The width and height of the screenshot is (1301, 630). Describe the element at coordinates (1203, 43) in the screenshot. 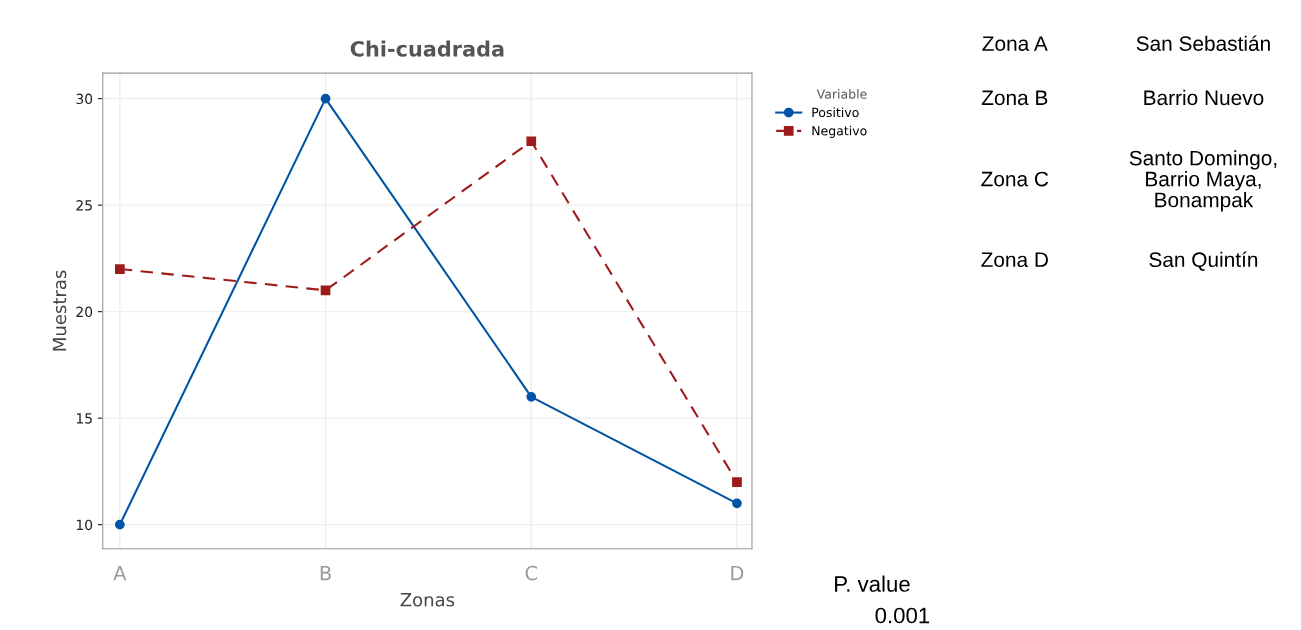

I see `text: San Sebastián` at that location.